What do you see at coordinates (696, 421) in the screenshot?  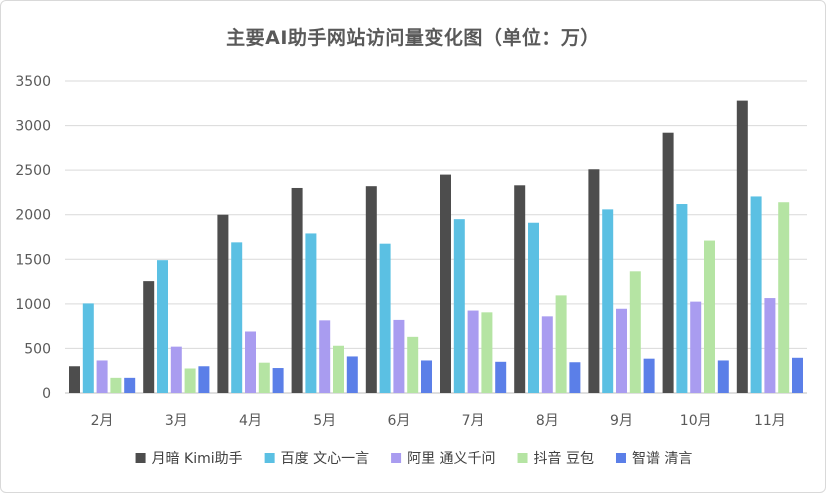 I see `x-tick-label: 10月` at bounding box center [696, 421].